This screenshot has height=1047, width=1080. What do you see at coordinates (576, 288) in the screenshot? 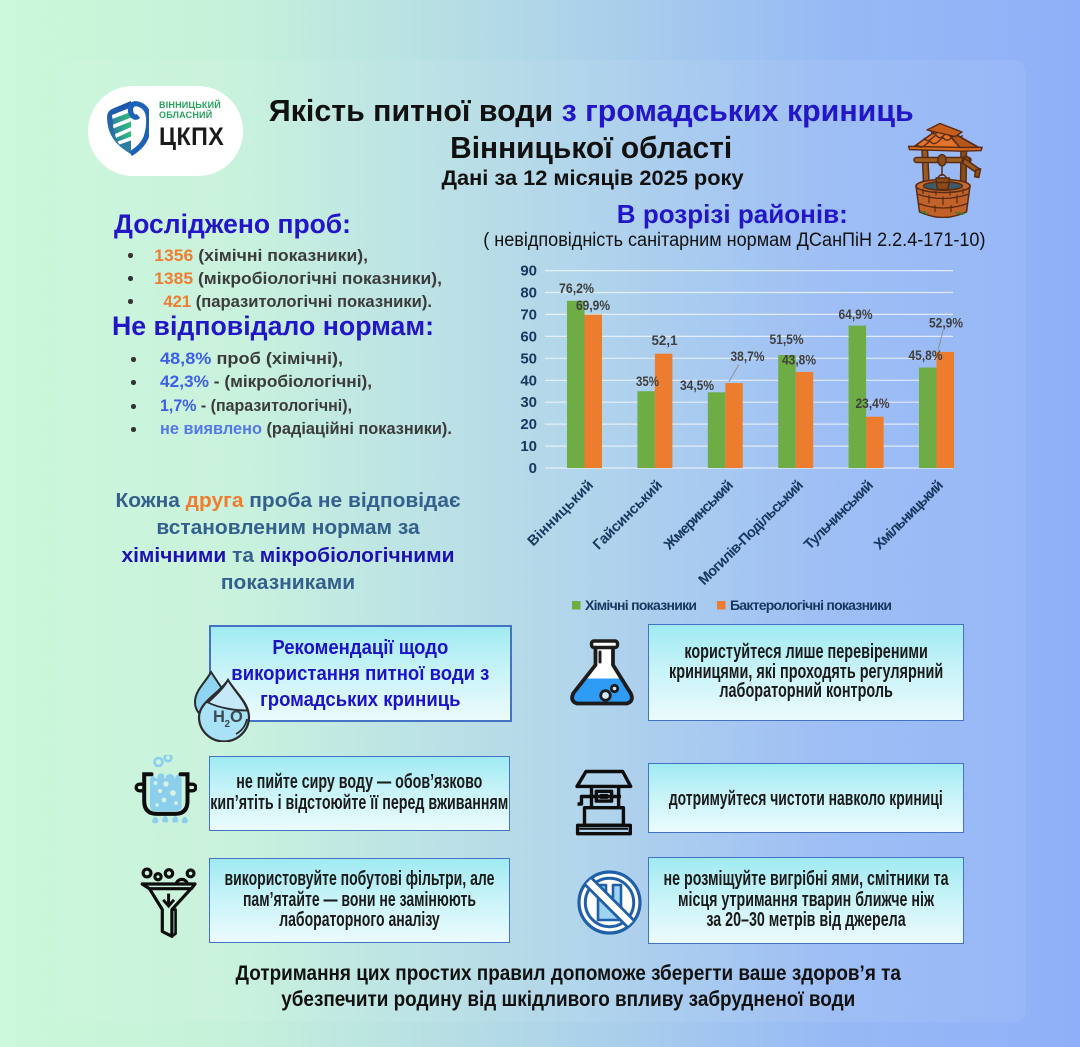
I see `svg-text: 76,2%` at bounding box center [576, 288].